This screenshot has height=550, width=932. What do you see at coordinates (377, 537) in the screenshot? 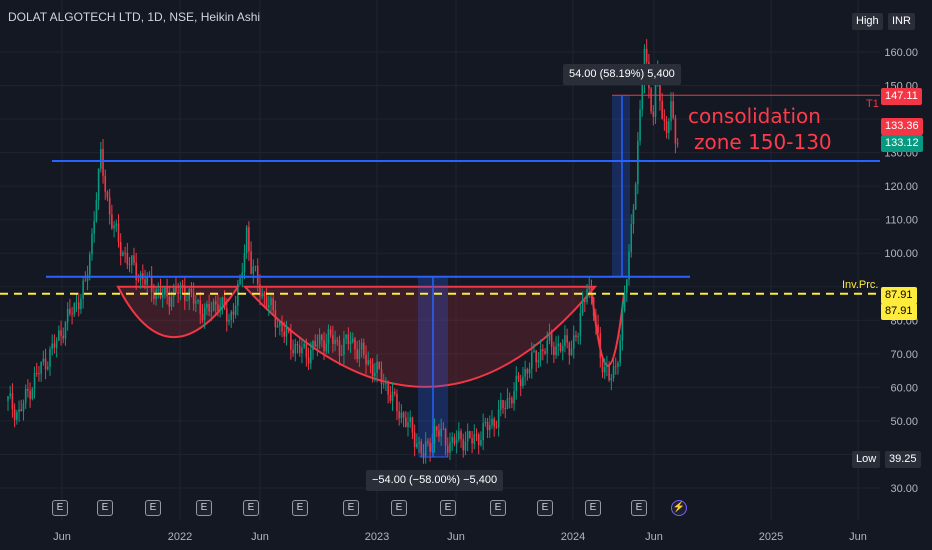
I see `x-tick-label: 2023` at bounding box center [377, 537].